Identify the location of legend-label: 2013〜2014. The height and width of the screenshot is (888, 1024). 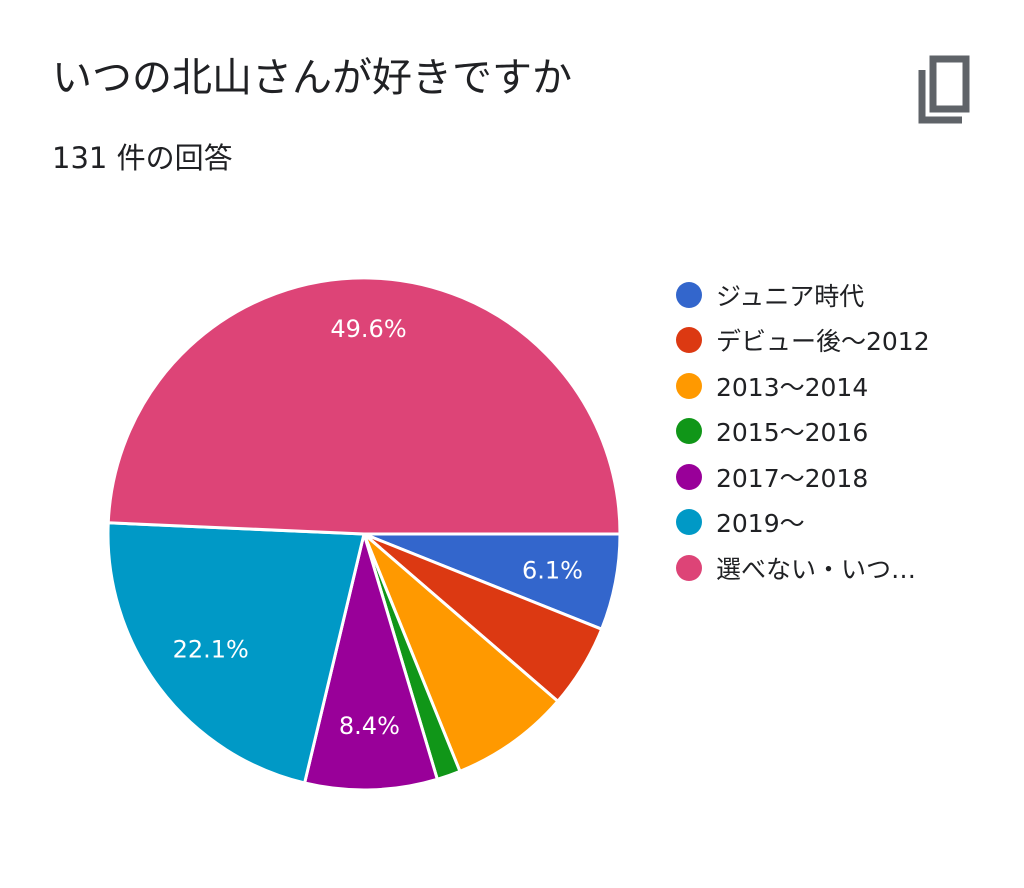
(792, 387).